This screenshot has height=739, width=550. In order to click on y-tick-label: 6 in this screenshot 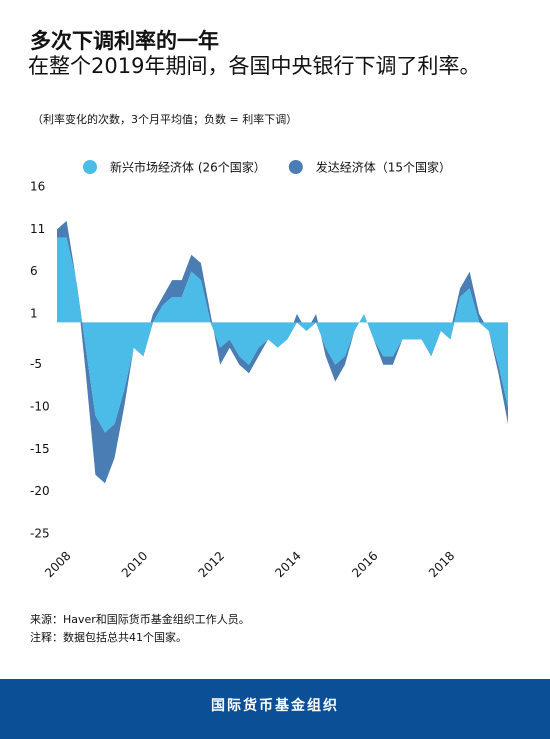, I will do `click(34, 271)`.